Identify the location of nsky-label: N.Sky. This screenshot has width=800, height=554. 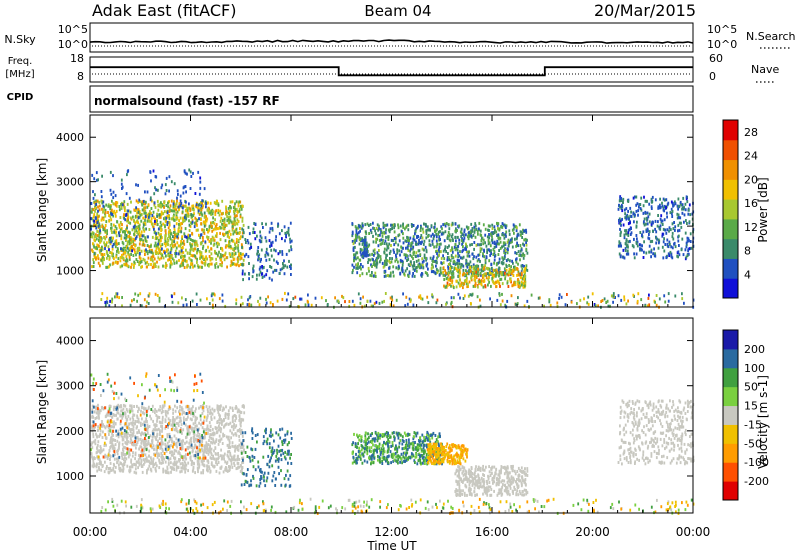
(20, 39).